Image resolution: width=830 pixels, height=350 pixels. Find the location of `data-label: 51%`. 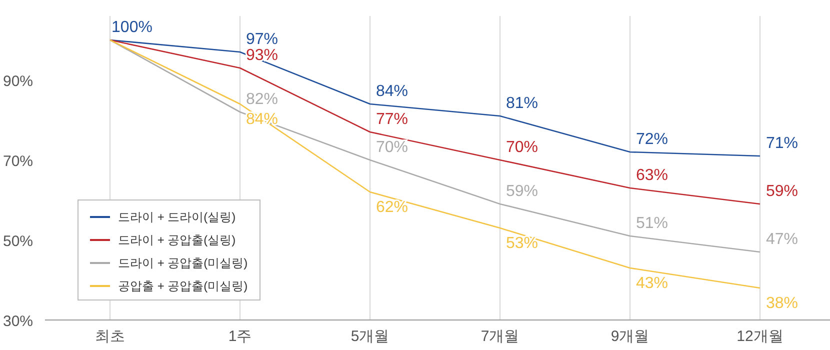

data-label: 51% is located at coordinates (652, 223).